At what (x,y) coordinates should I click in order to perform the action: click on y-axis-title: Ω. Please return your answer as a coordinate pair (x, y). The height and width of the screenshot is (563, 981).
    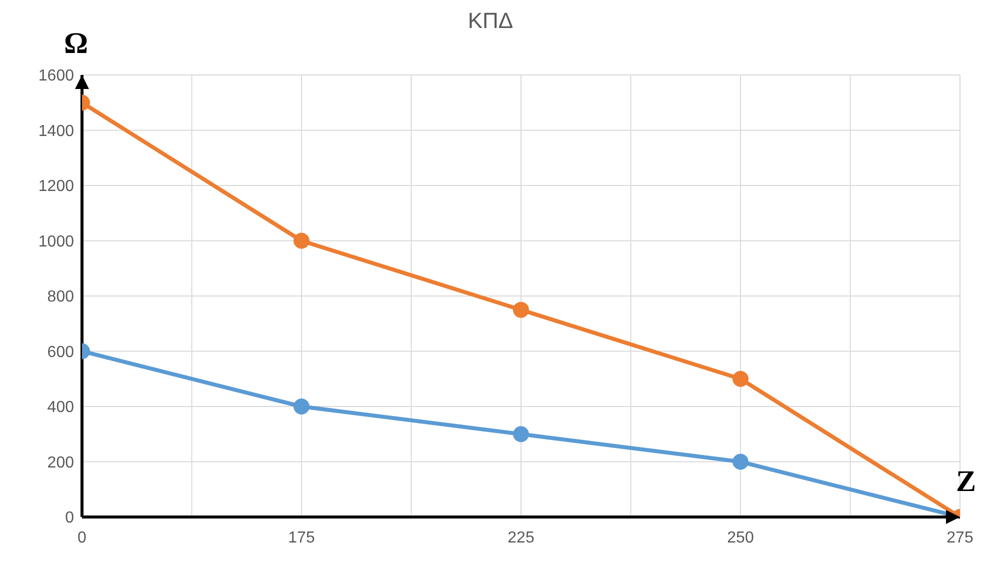
    Looking at the image, I should click on (76, 44).